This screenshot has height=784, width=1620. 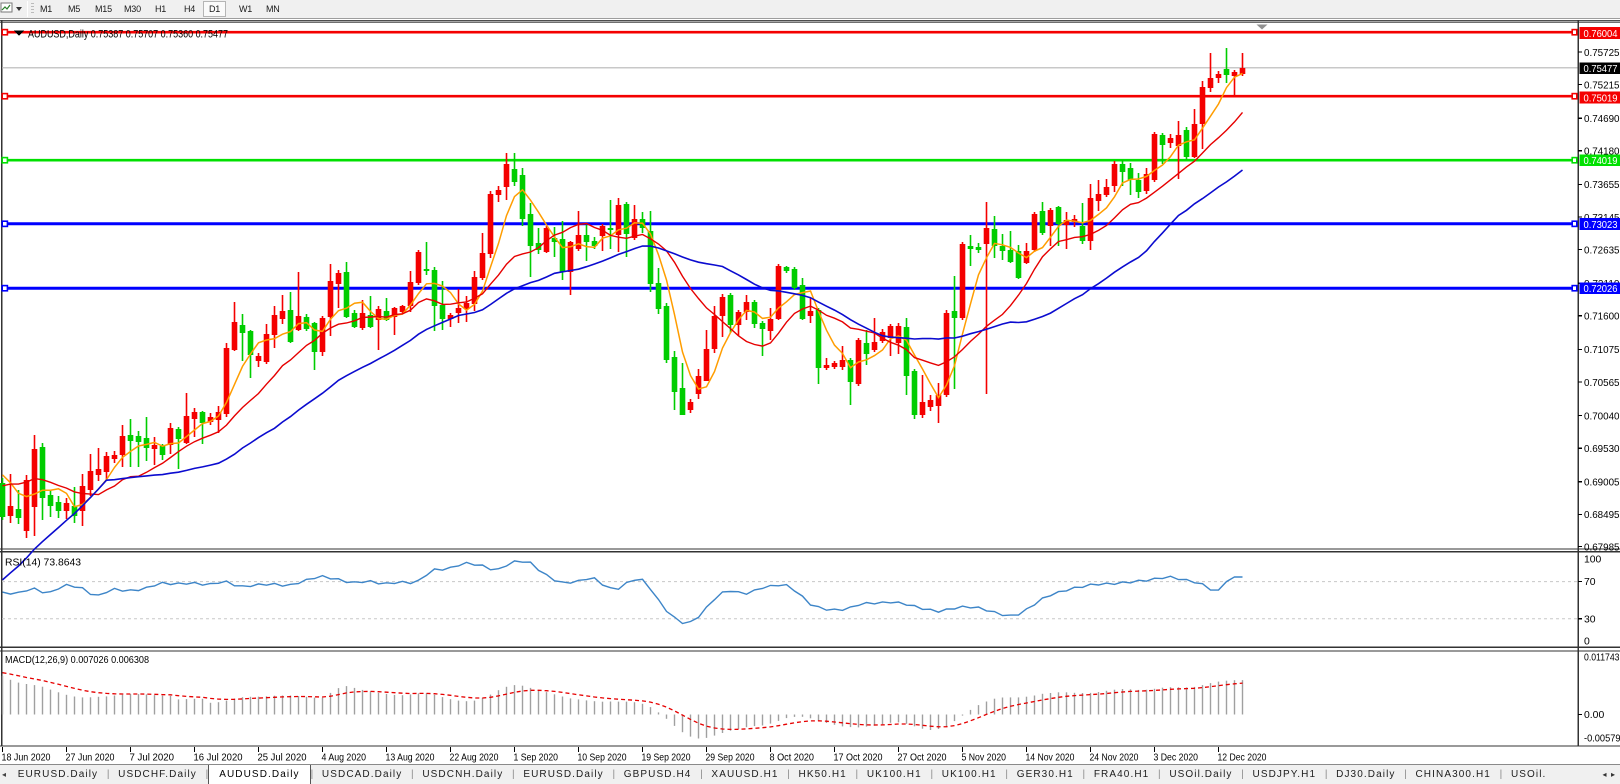 I want to click on svg-text: 0.72026, so click(x=1601, y=289).